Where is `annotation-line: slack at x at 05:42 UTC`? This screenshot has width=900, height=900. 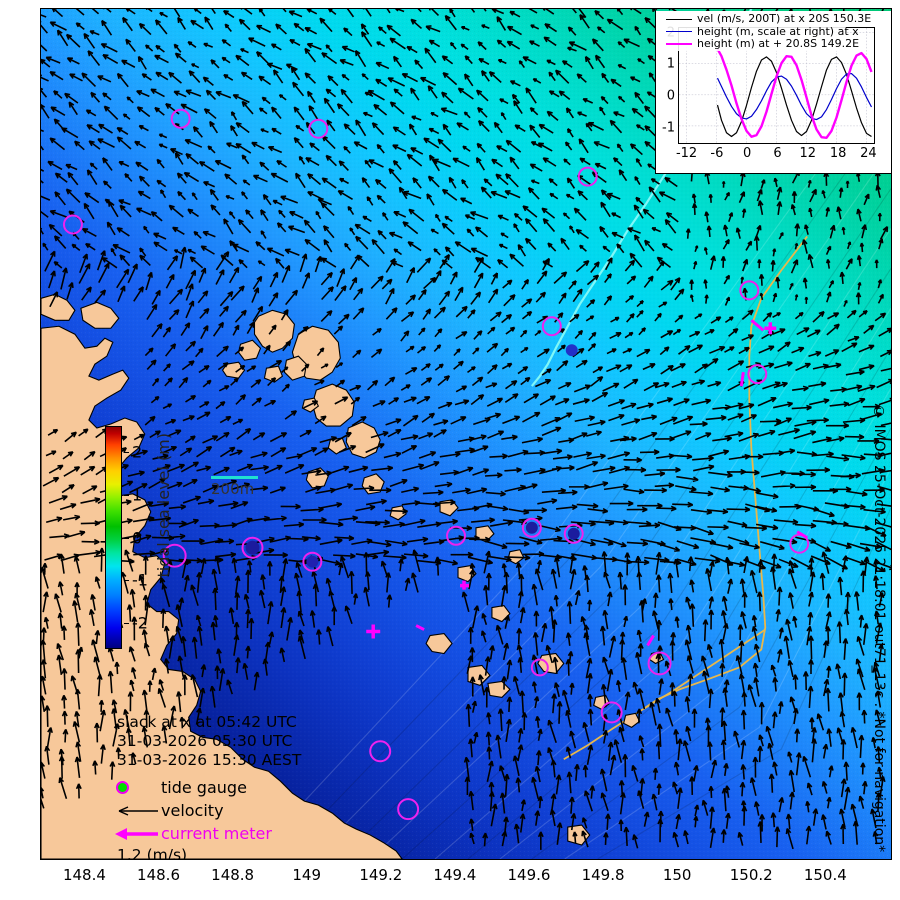
annotation-line: slack at x at 05:42 UTC is located at coordinates (207, 722).